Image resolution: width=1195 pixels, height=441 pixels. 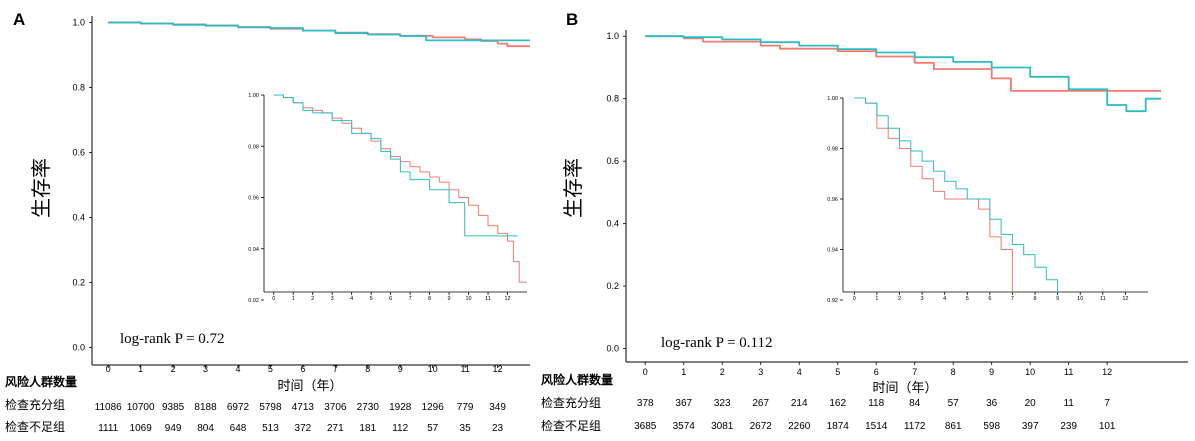 I want to click on risk-count-adequate: 4713, so click(x=303, y=407).